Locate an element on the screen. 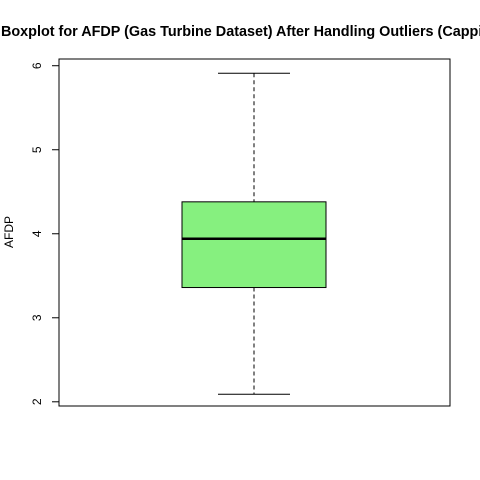 The height and width of the screenshot is (480, 480). y-axis-label: AFDP is located at coordinates (9, 232).